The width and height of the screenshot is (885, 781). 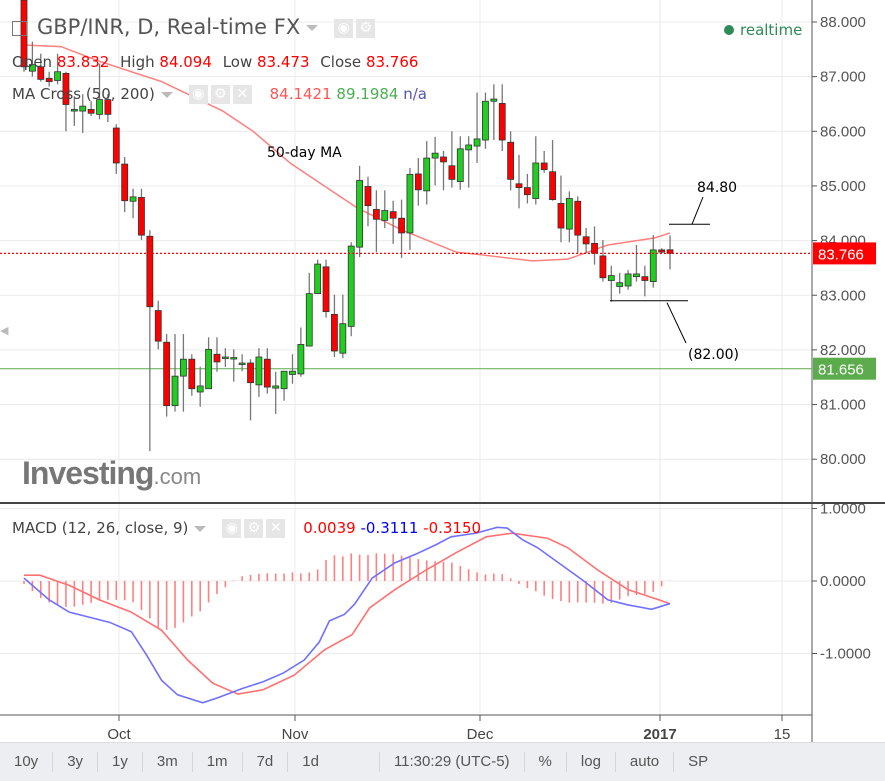 I want to click on range-1d-button: 1d, so click(x=334, y=762).